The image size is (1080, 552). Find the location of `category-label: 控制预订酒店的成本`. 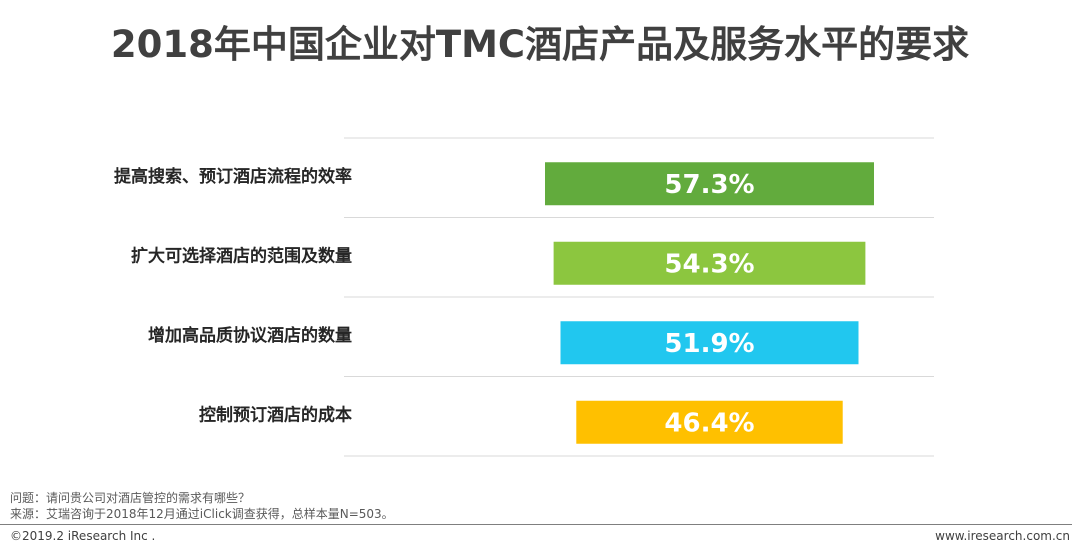

category-label: 控制预订酒店的成本 is located at coordinates (275, 414).